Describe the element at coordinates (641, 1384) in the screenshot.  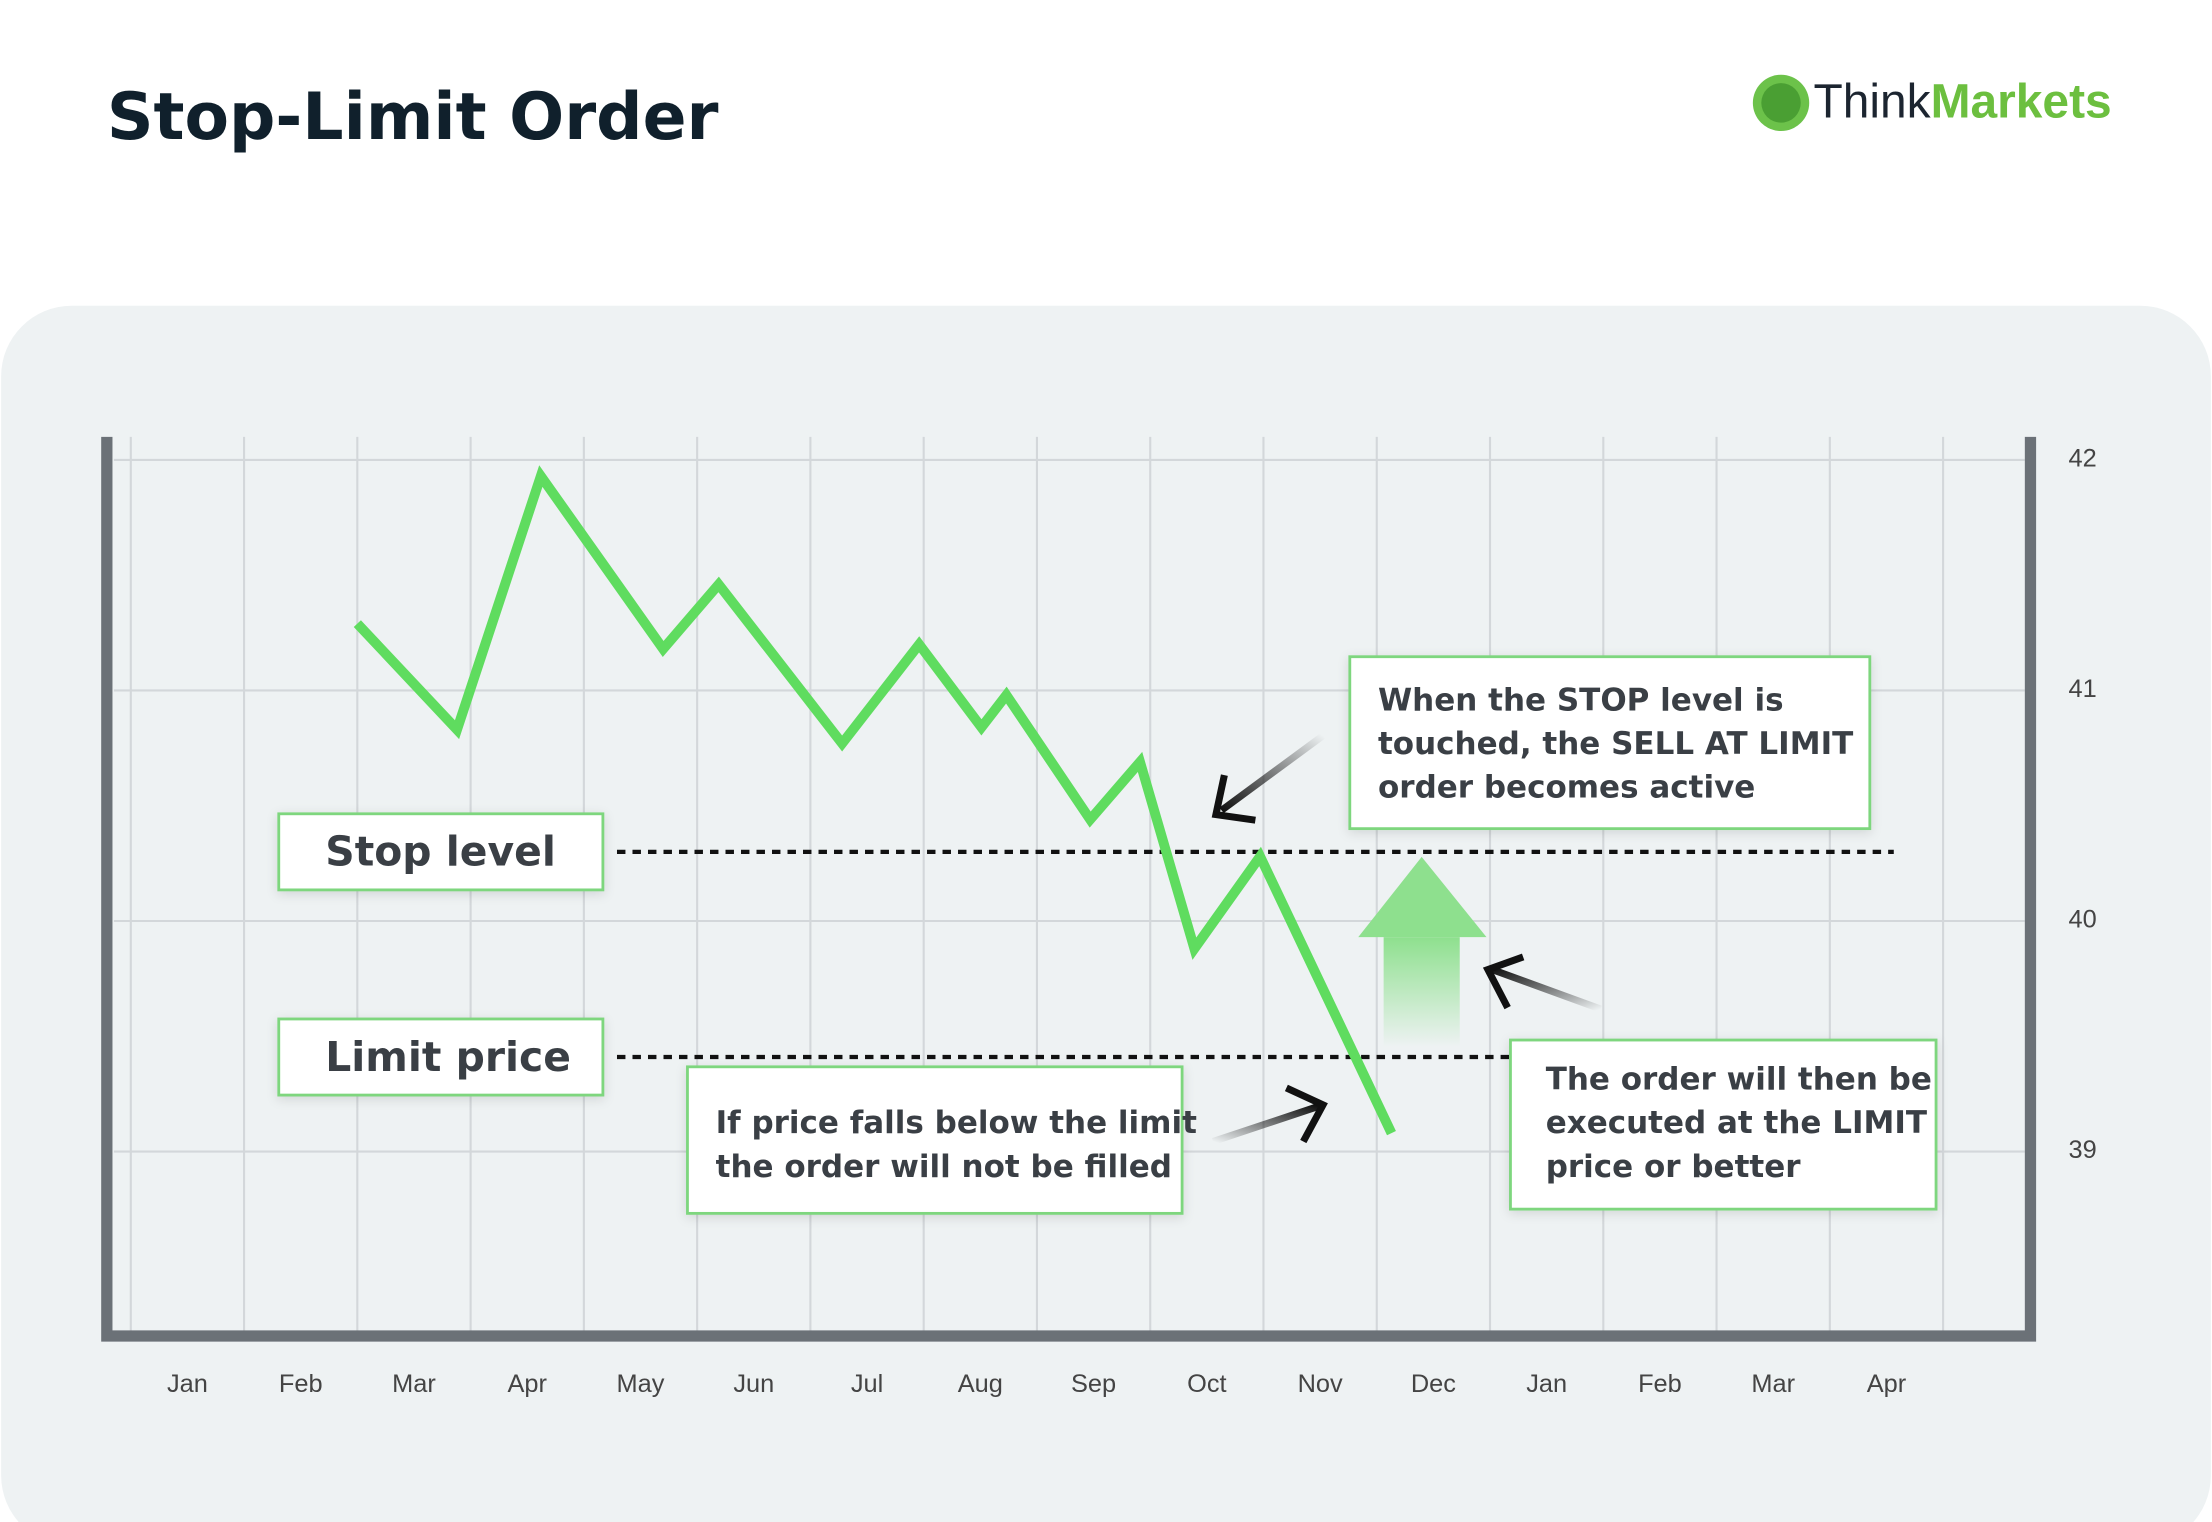
I see `x-tick-label: May` at that location.